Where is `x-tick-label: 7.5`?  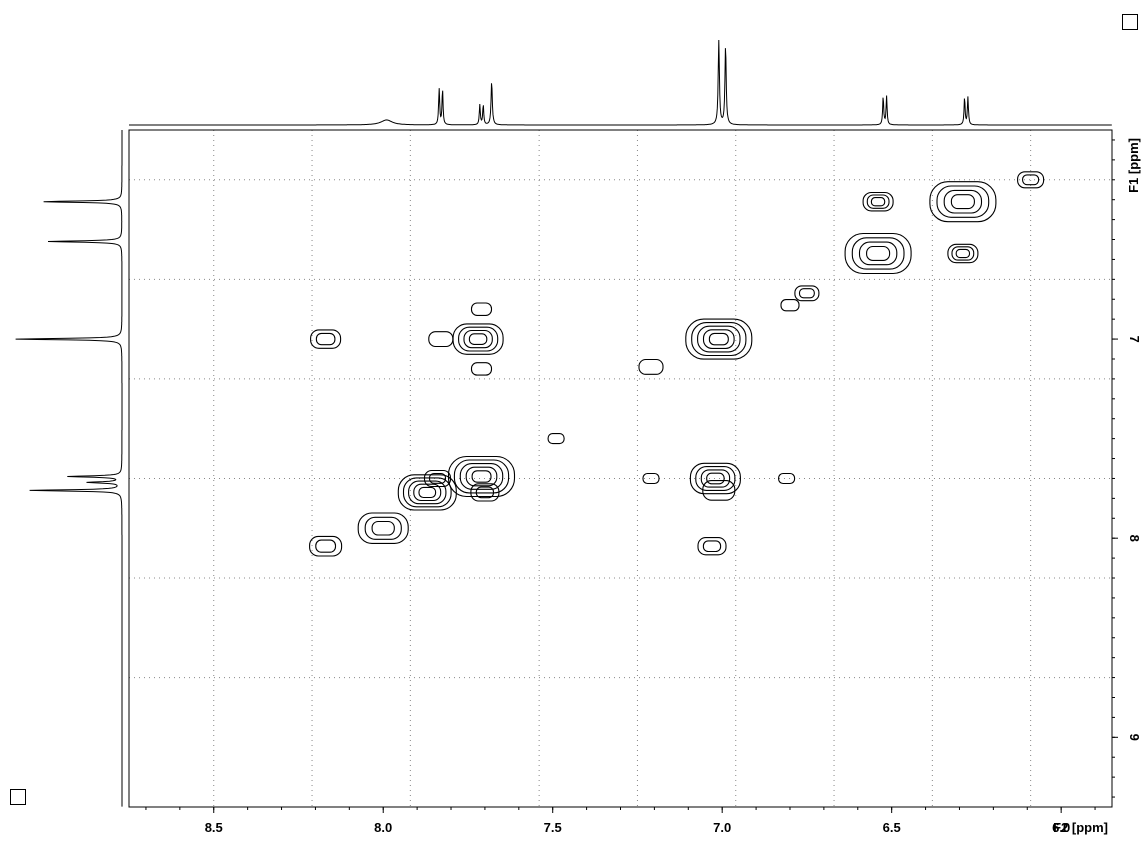
x-tick-label: 7.5 is located at coordinates (553, 827).